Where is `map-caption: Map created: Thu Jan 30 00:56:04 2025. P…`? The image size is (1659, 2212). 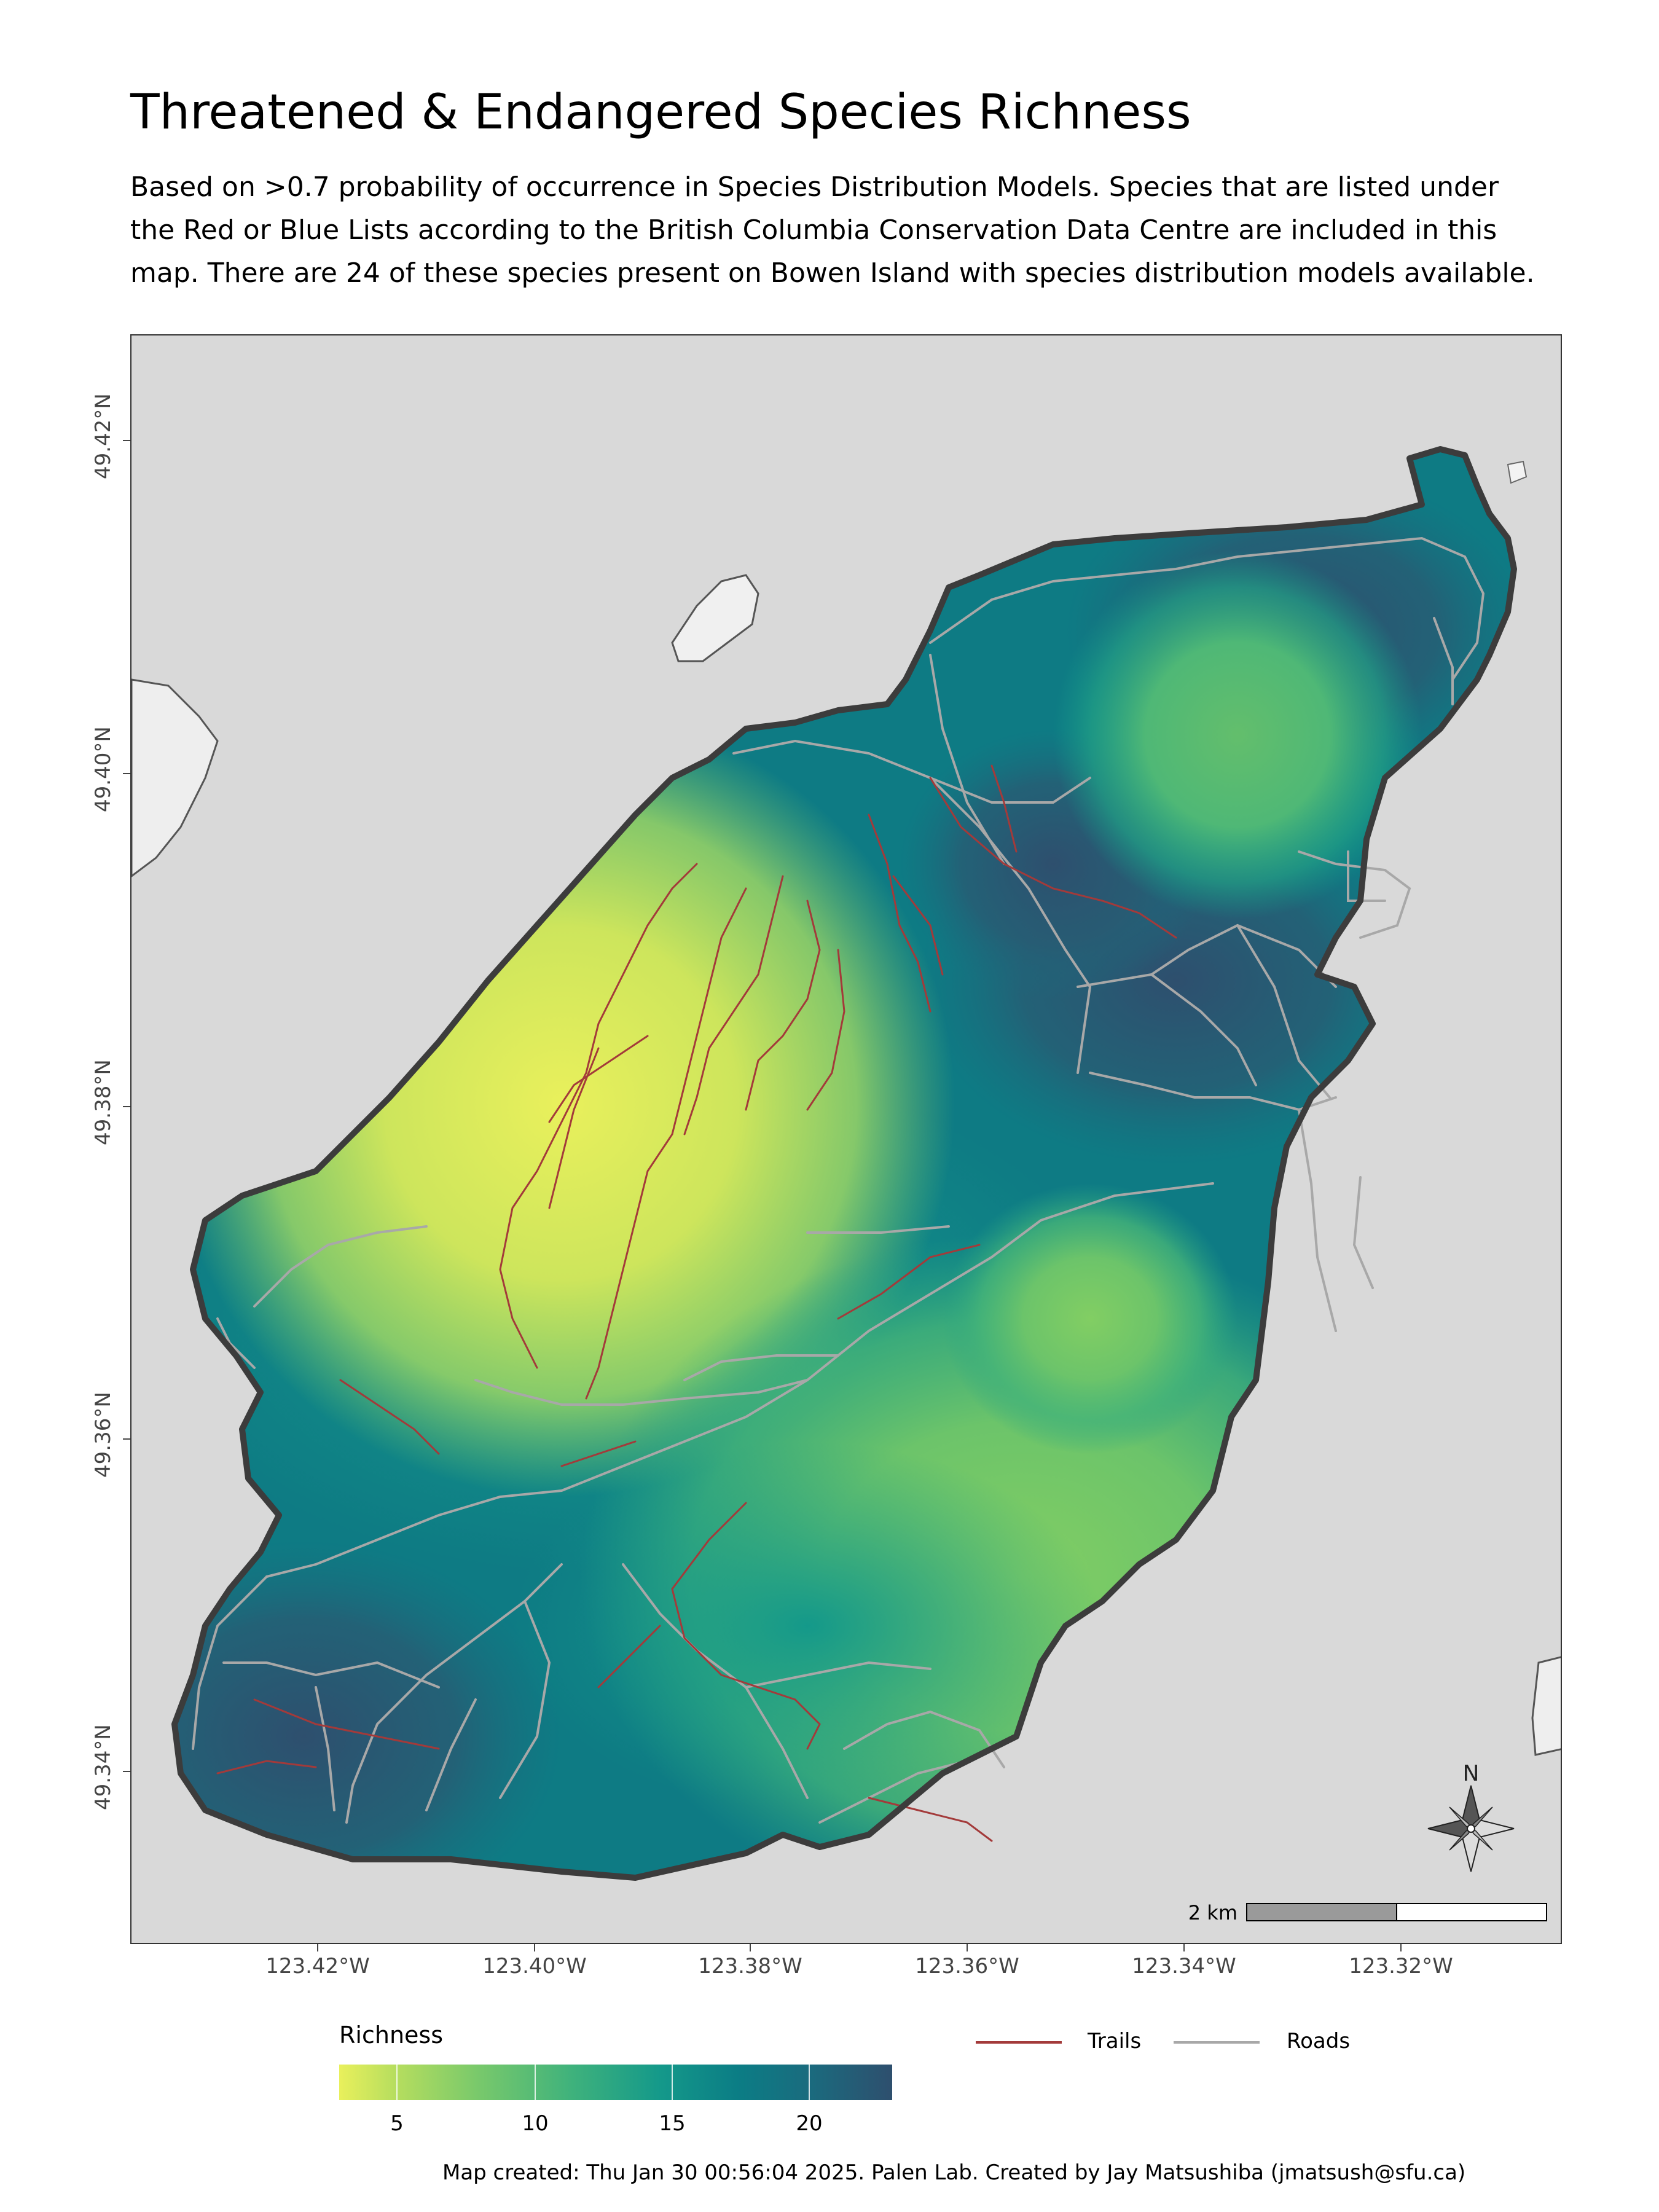
map-caption: Map created: Thu Jan 30 00:56:04 2025. P… is located at coordinates (954, 2172).